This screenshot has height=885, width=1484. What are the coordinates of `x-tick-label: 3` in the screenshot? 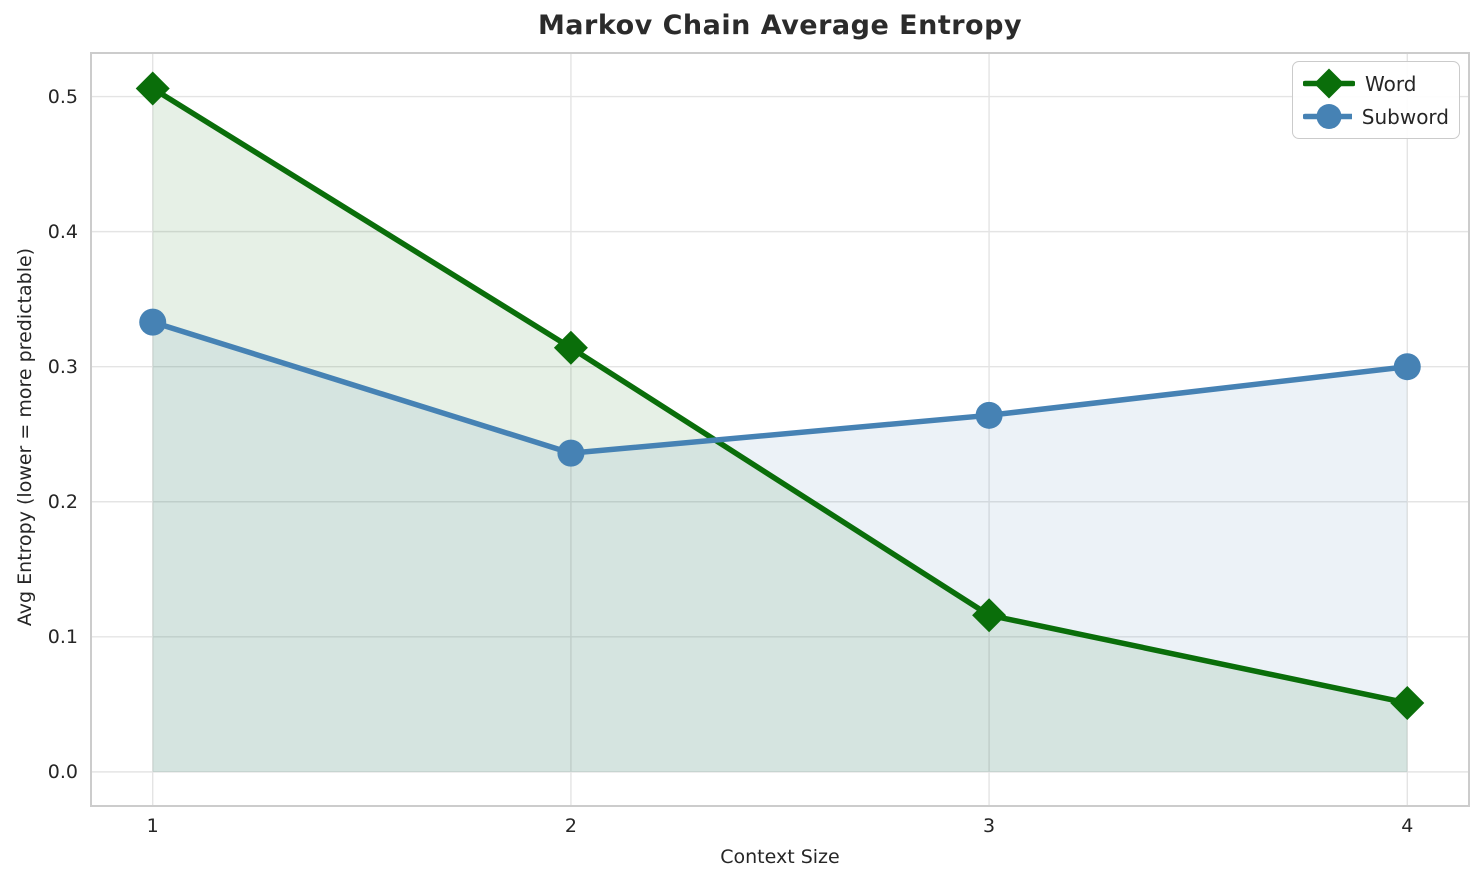 It's located at (989, 826).